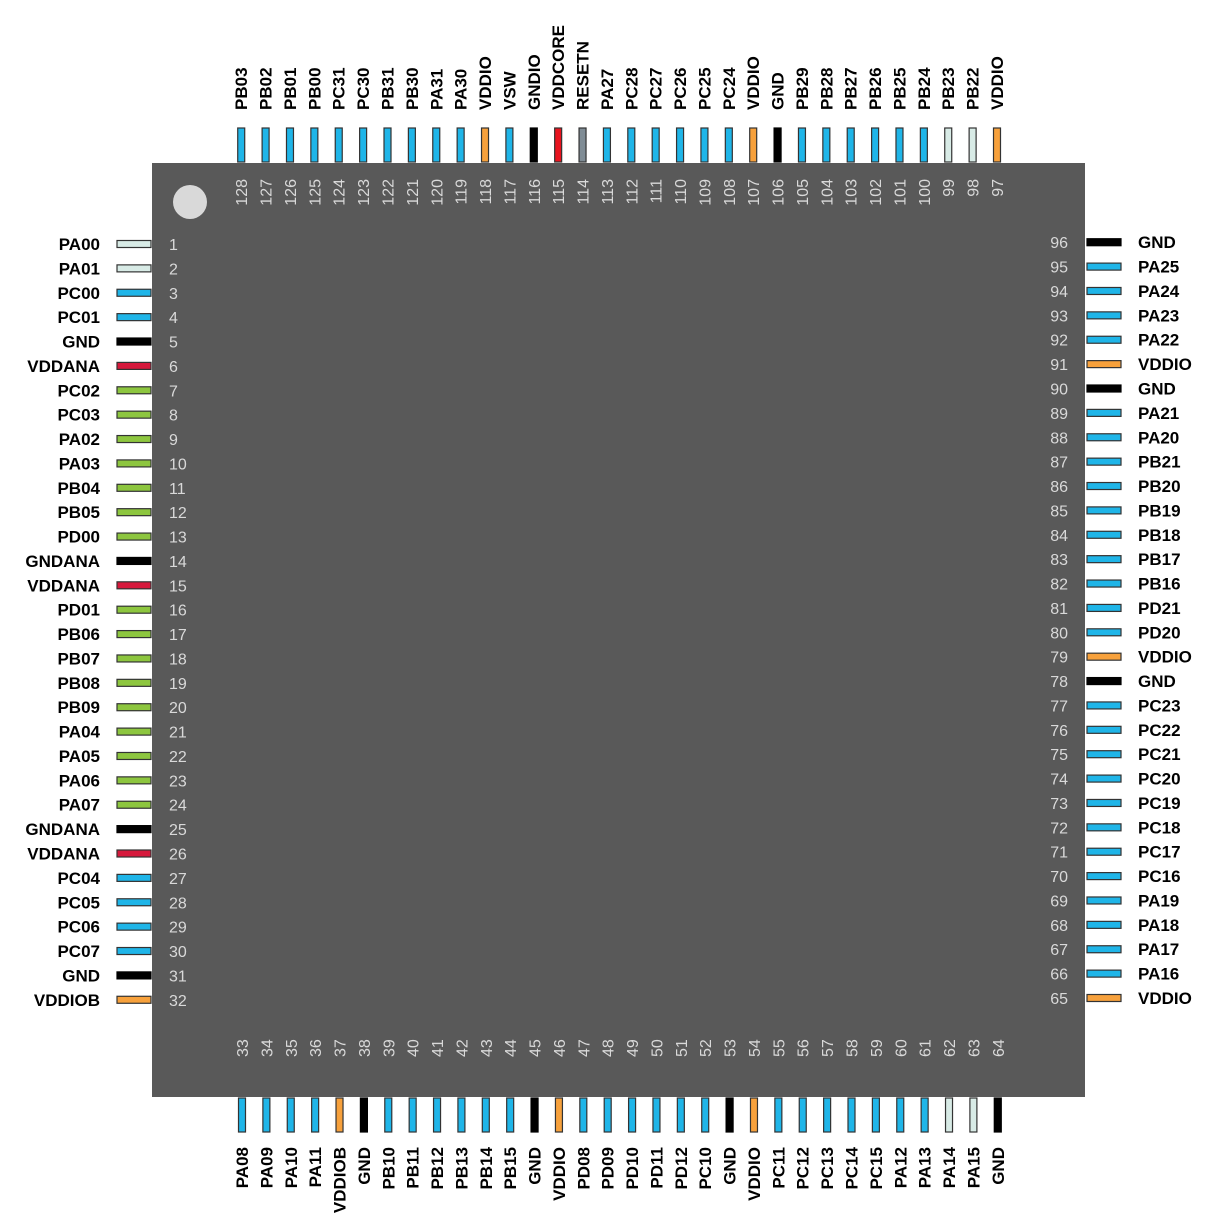 Image resolution: width=1213 pixels, height=1230 pixels. Describe the element at coordinates (828, 1048) in the screenshot. I see `pin-57-number: 57` at that location.